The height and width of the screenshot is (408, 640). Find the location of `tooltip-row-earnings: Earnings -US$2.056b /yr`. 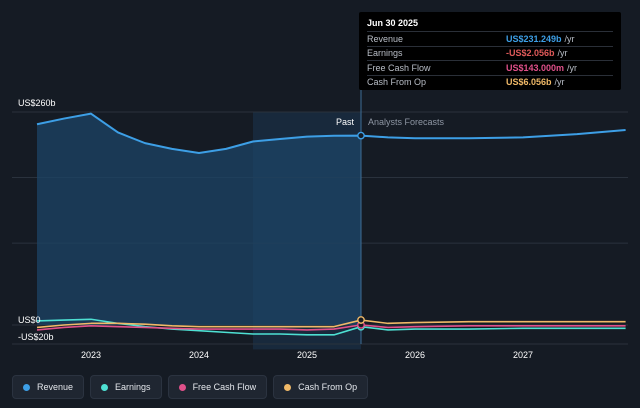

tooltip-row-earnings: Earnings -US$2.056b /yr is located at coordinates (490, 53).